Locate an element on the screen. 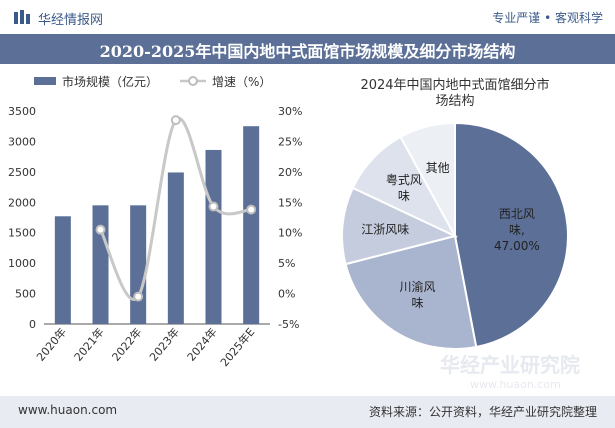 The width and height of the screenshot is (615, 428). x-tick-label: 2021年 is located at coordinates (89, 344).